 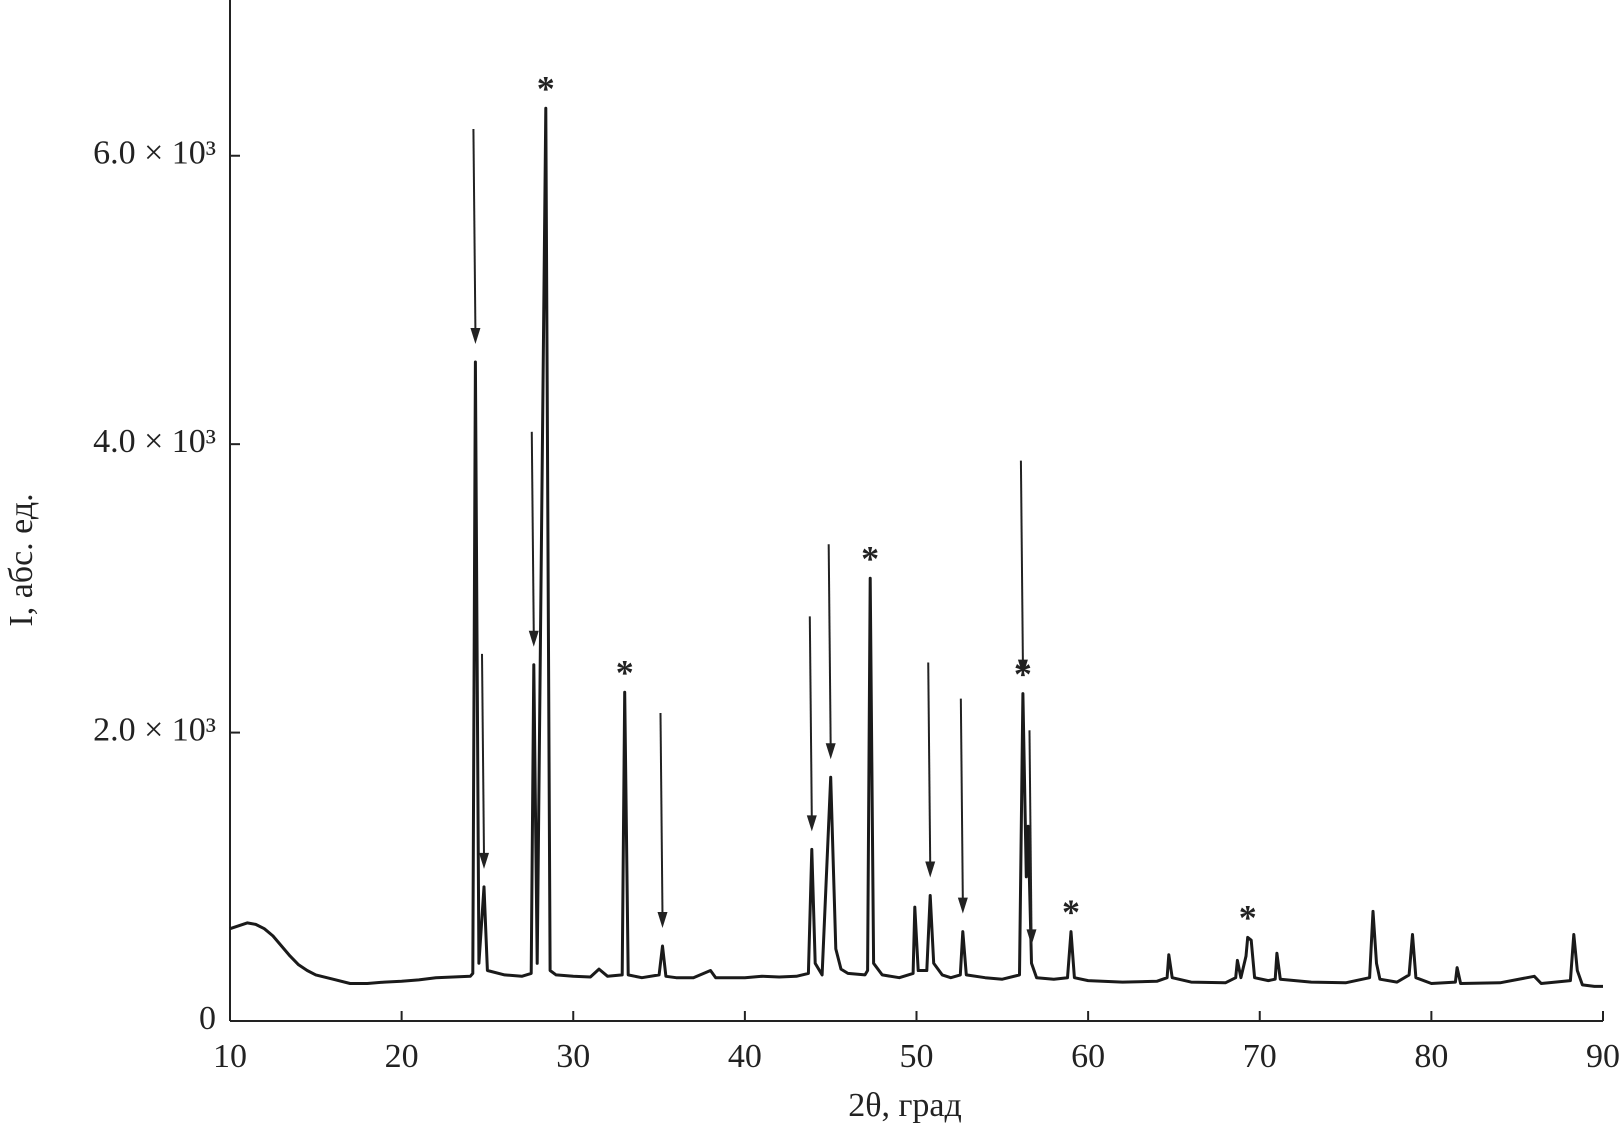 I want to click on x-tick-label: 90, so click(x=1603, y=1056).